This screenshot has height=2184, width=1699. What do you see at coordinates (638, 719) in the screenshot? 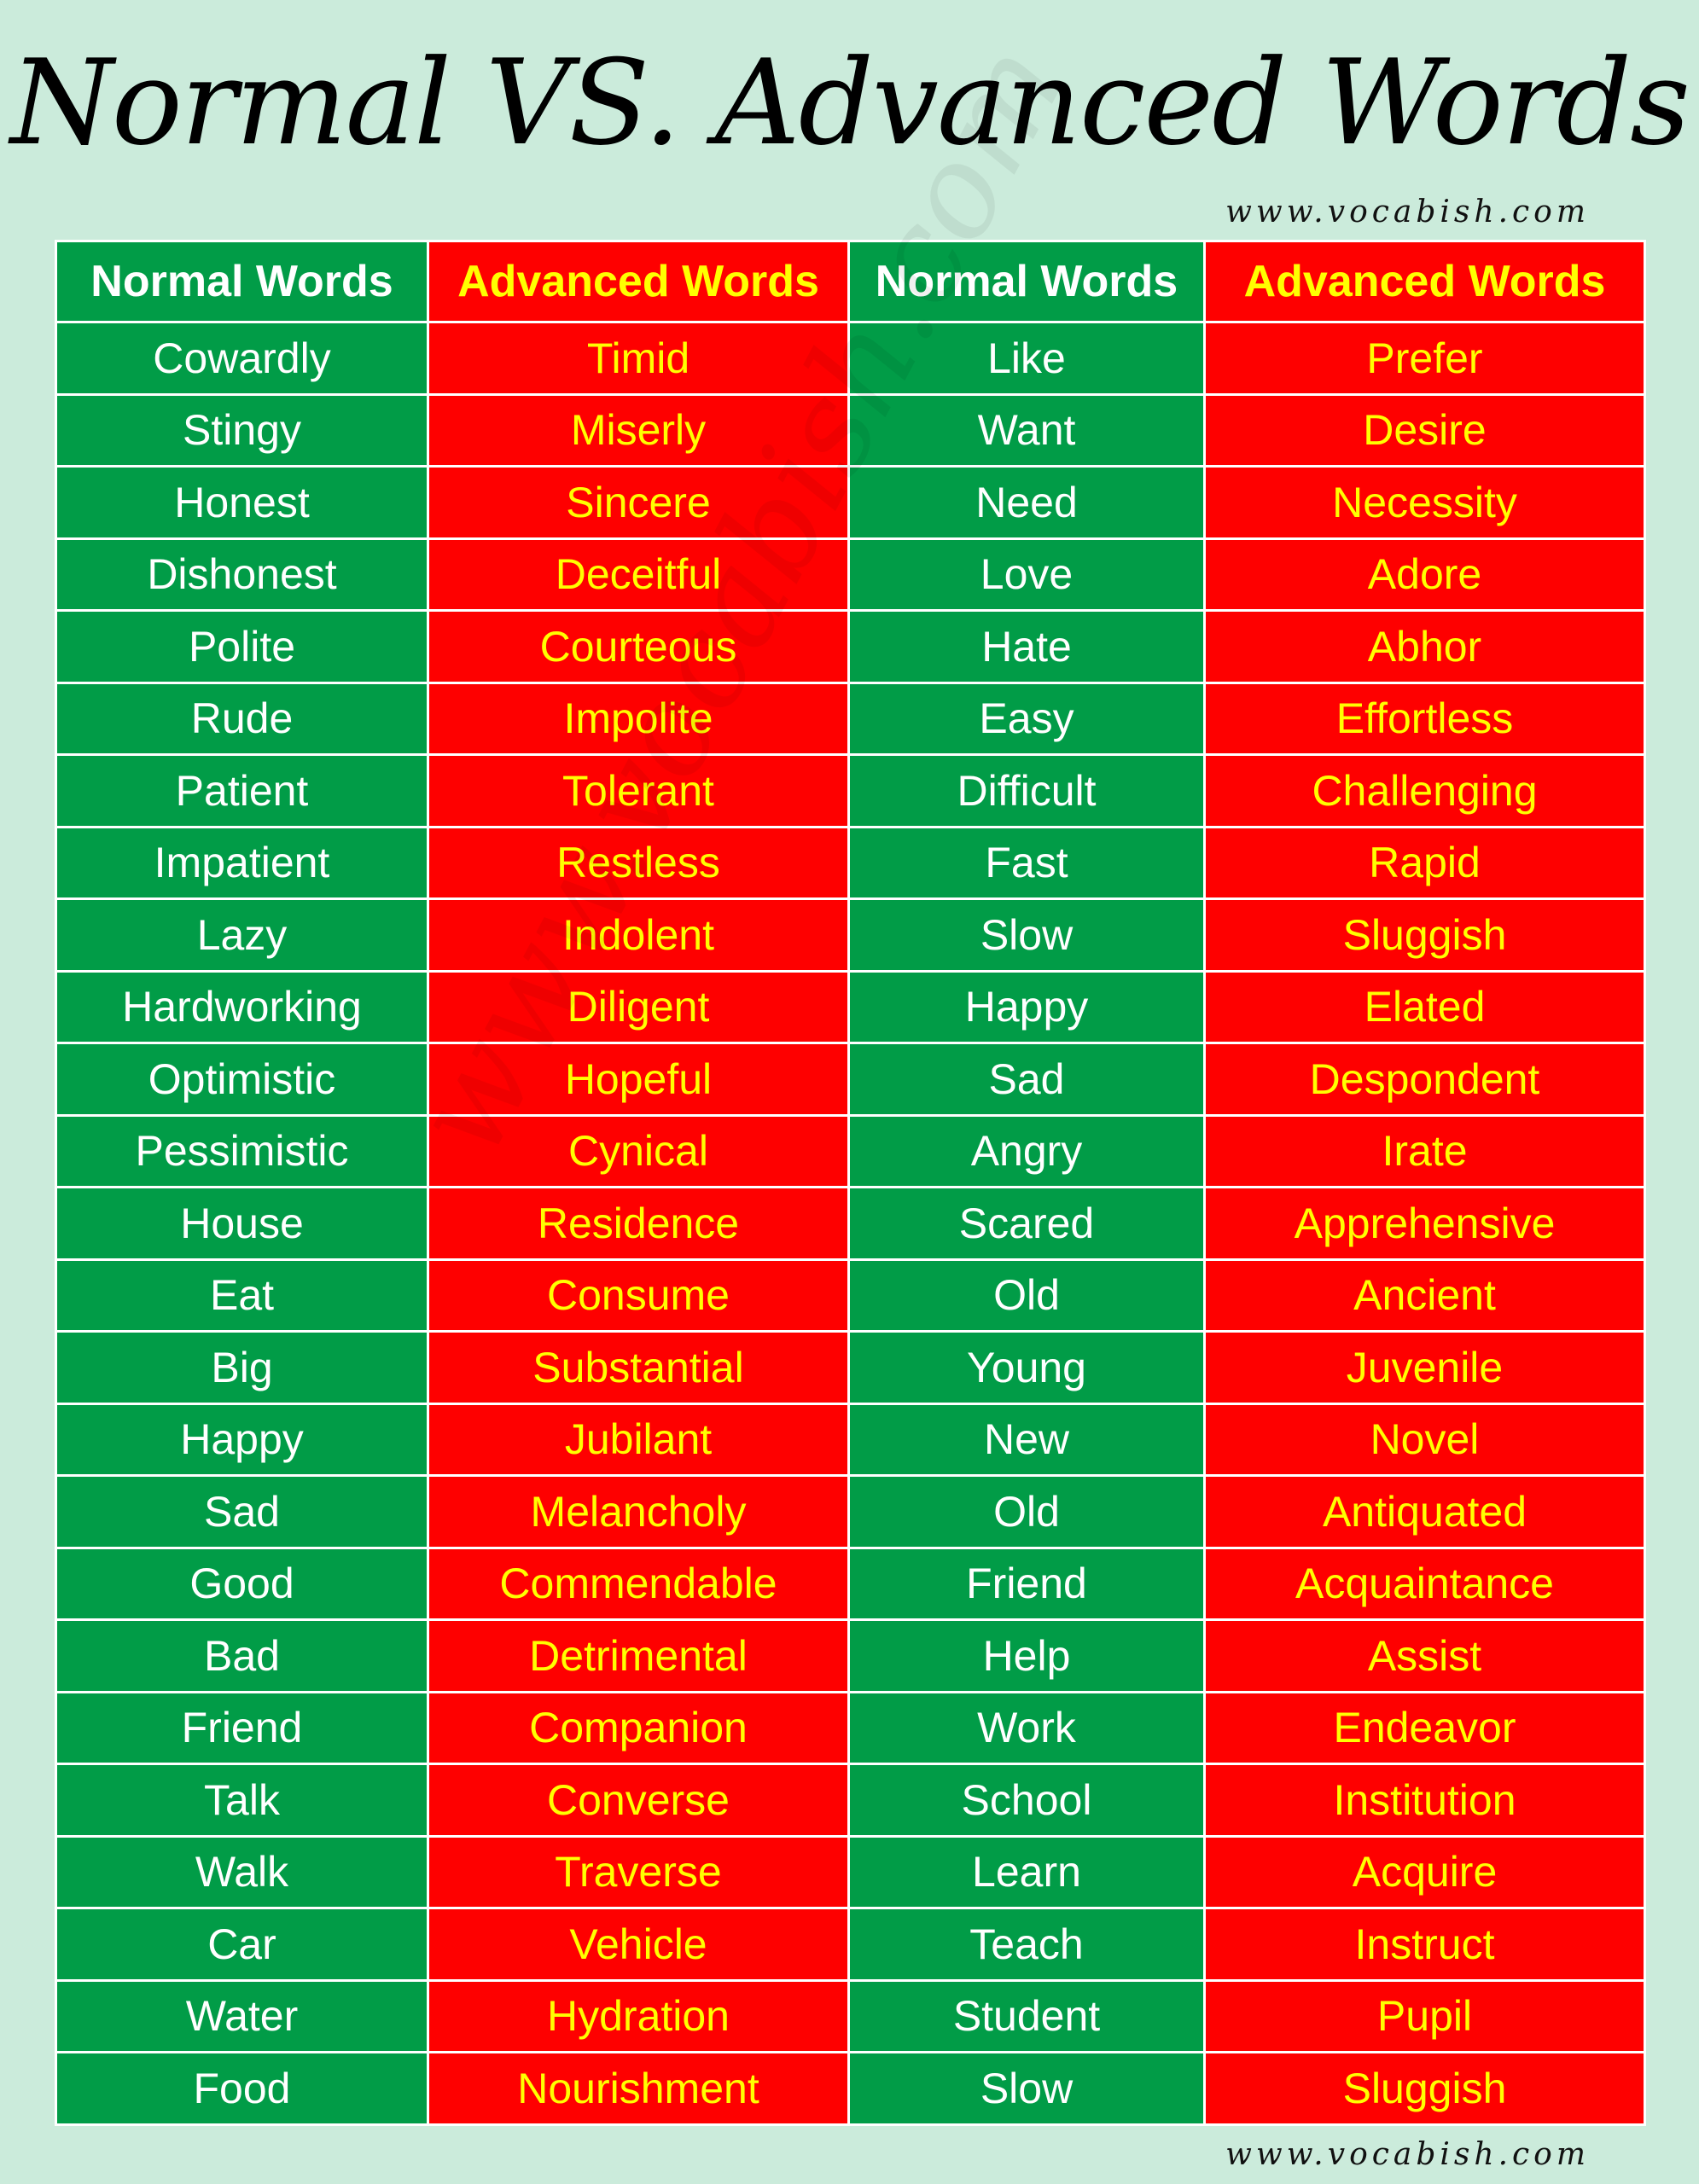
I see `advanced-word-cell: Impolite` at bounding box center [638, 719].